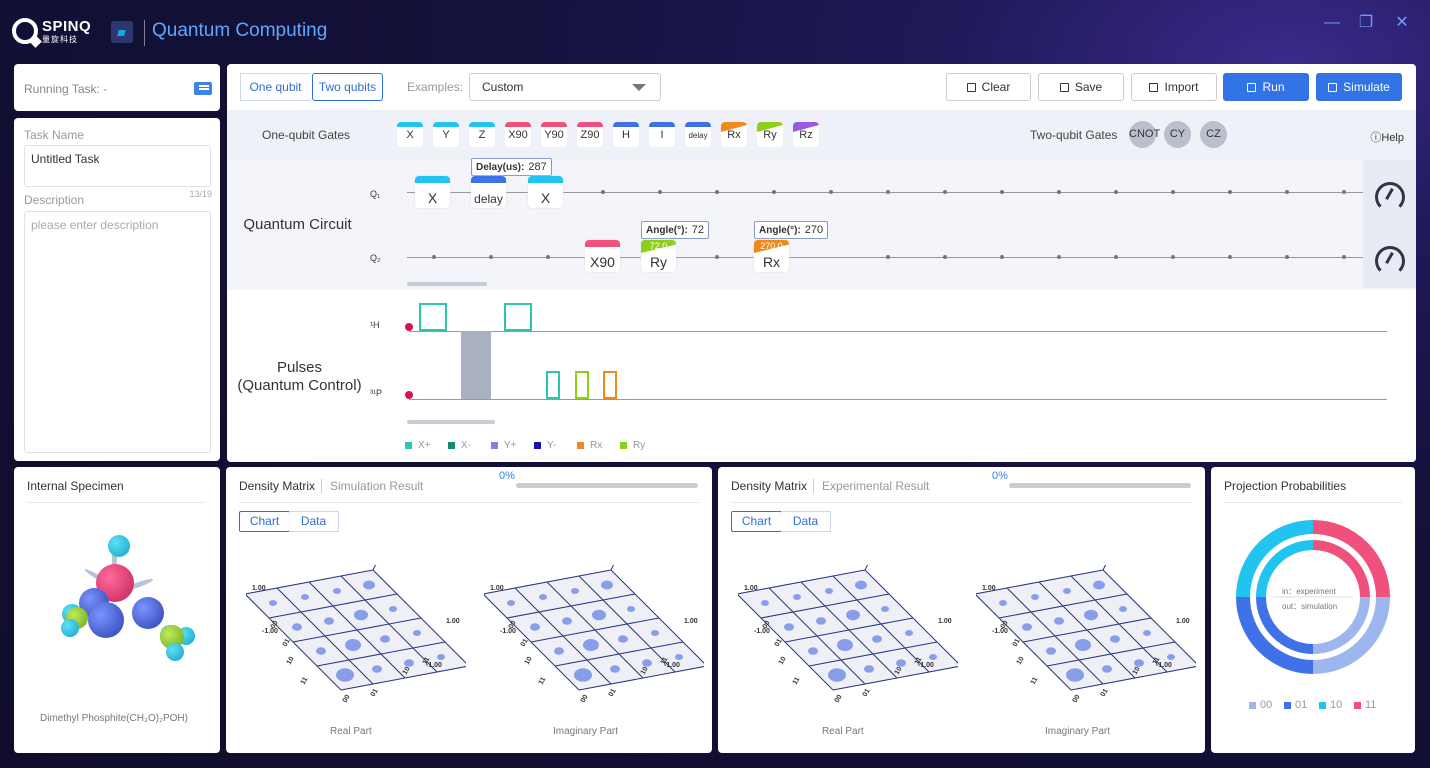 The height and width of the screenshot is (768, 1430). I want to click on projection-title: Projection Probabilities, so click(1285, 486).